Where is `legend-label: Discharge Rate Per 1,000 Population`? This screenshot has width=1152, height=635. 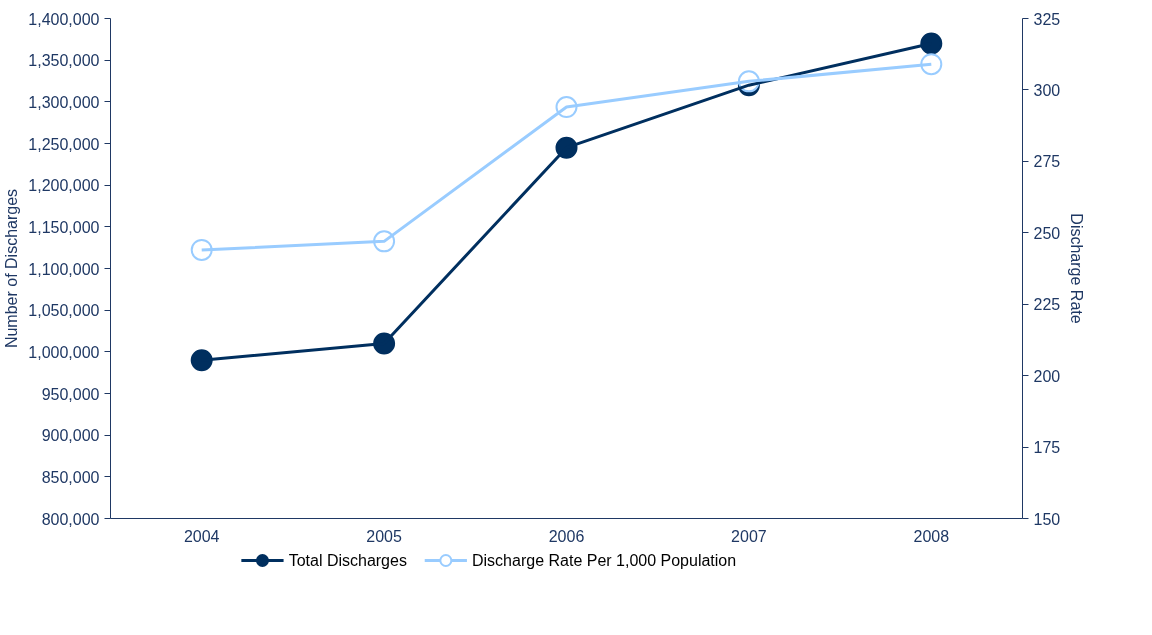
legend-label: Discharge Rate Per 1,000 Population is located at coordinates (604, 560).